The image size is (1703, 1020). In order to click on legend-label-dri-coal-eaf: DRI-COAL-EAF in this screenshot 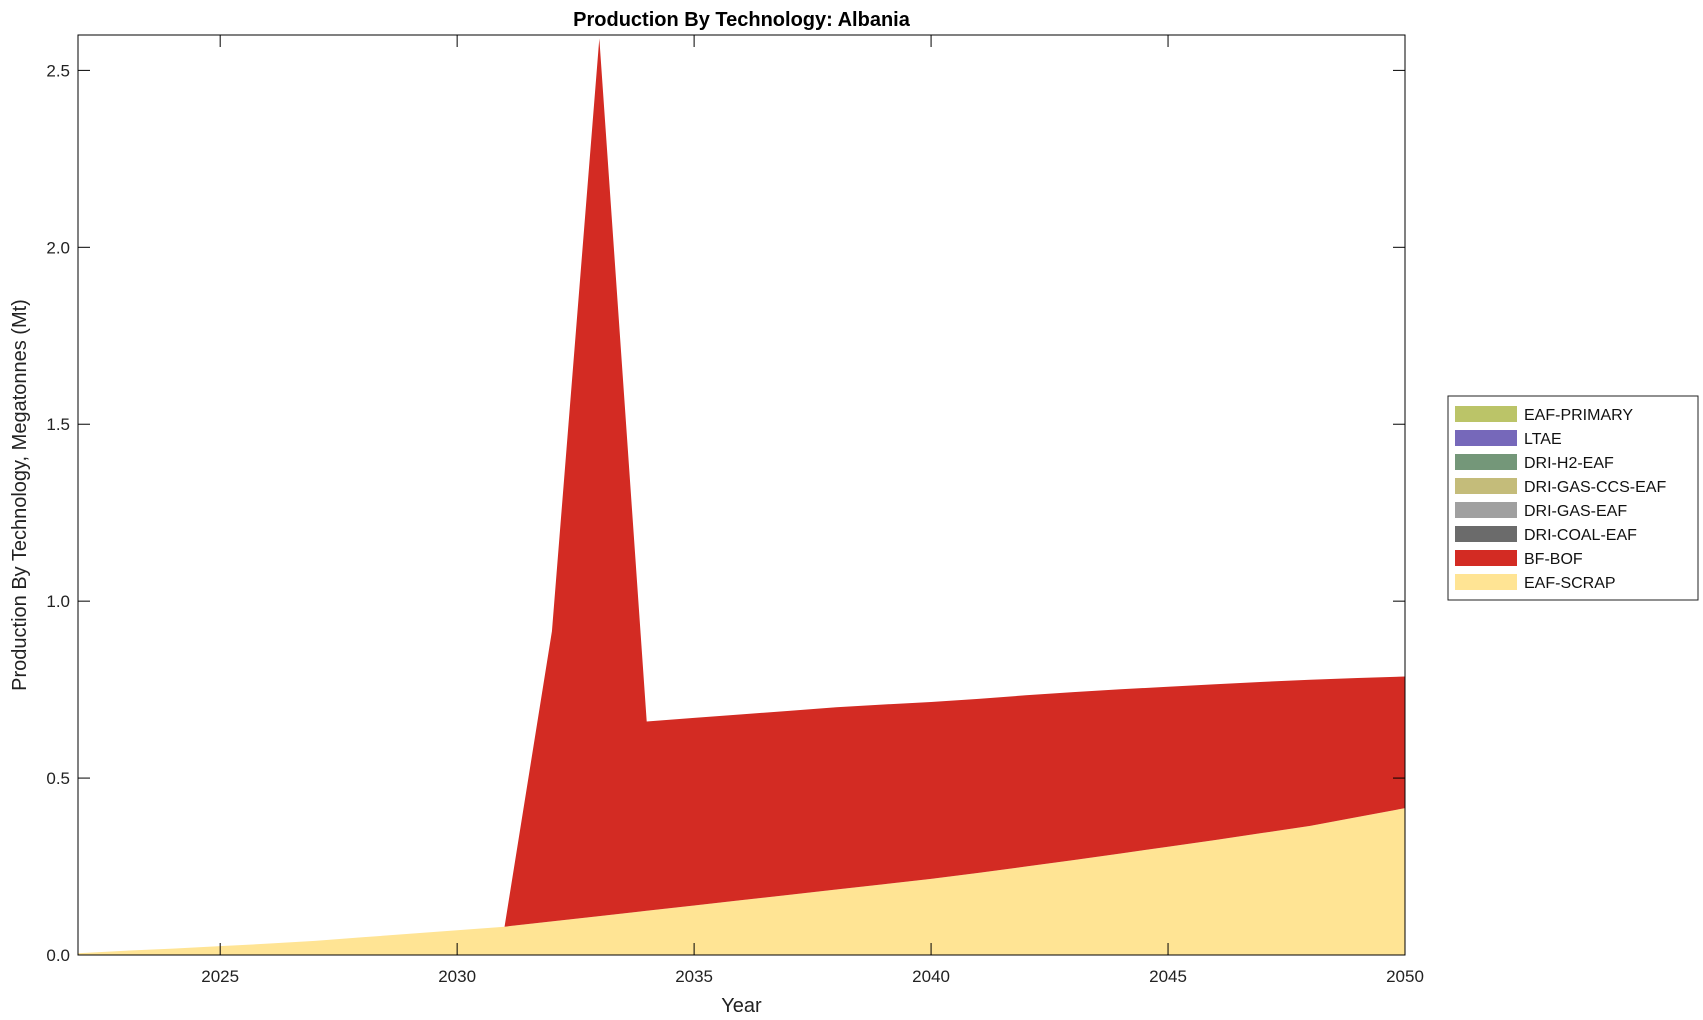, I will do `click(1580, 535)`.